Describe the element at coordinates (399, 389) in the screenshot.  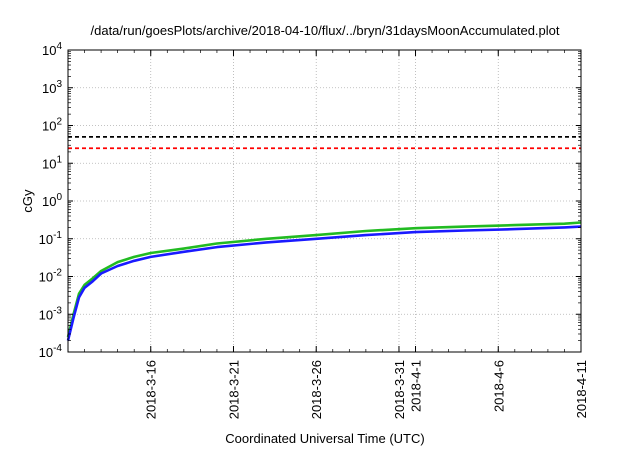
I see `x-tick-label: 2018-3-31` at that location.